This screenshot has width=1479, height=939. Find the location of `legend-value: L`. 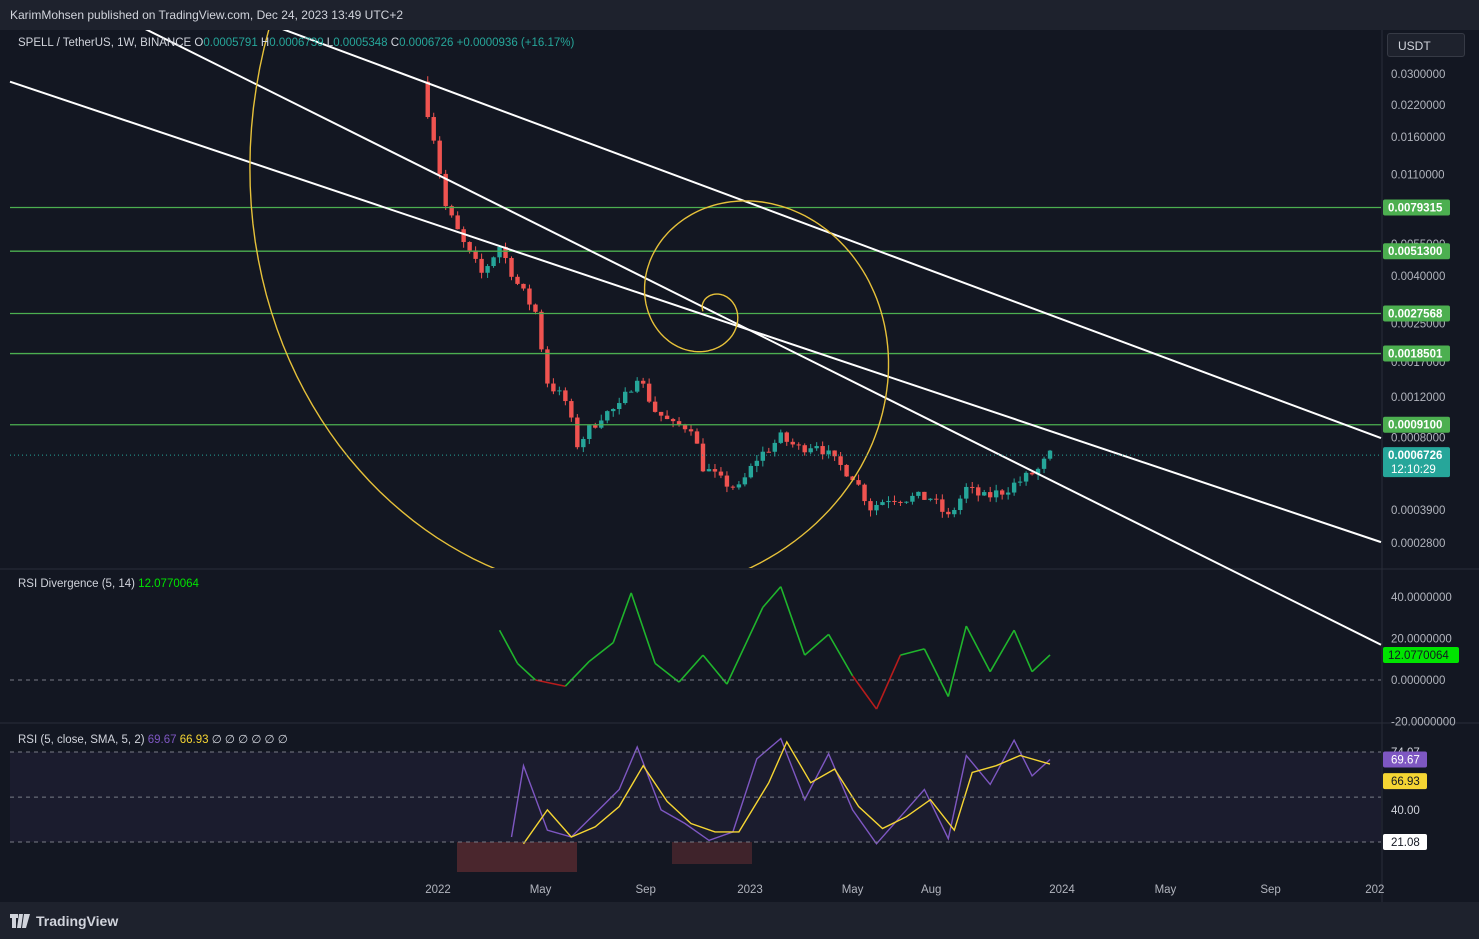

legend-value: L is located at coordinates (330, 43).